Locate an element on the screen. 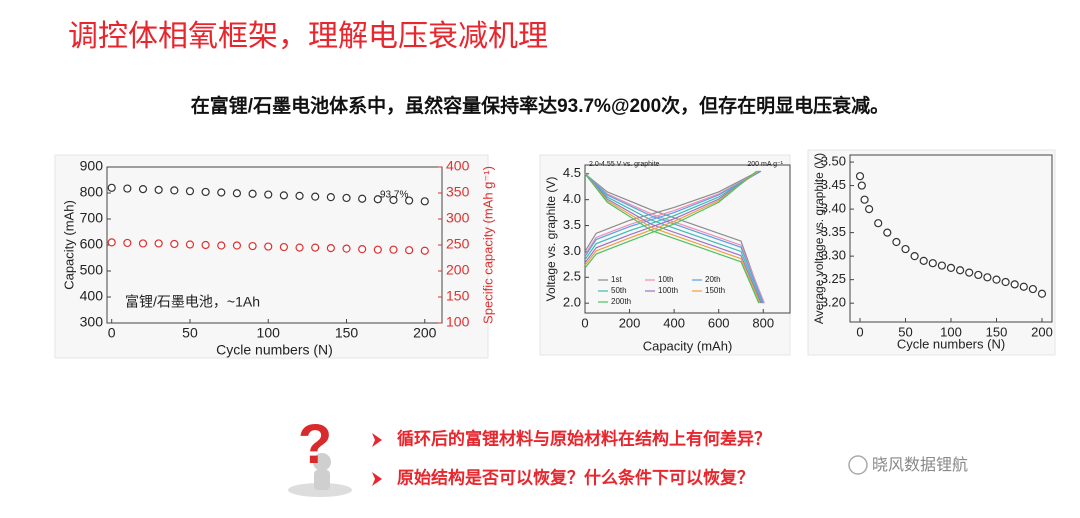 The image size is (1080, 518). legend-label: 1st is located at coordinates (616, 279).